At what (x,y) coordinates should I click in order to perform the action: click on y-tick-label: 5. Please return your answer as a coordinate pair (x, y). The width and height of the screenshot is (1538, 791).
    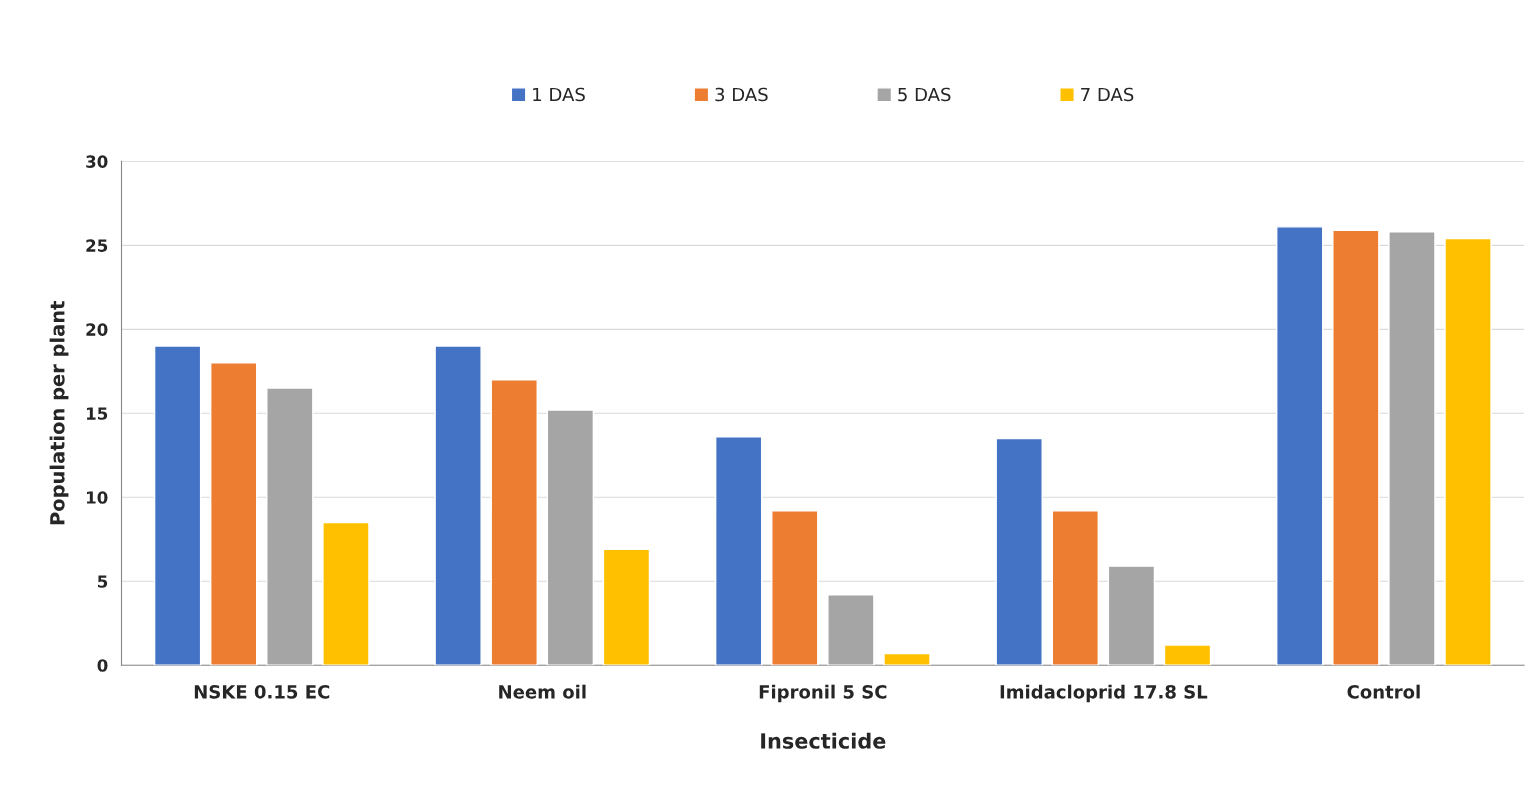
    Looking at the image, I should click on (103, 581).